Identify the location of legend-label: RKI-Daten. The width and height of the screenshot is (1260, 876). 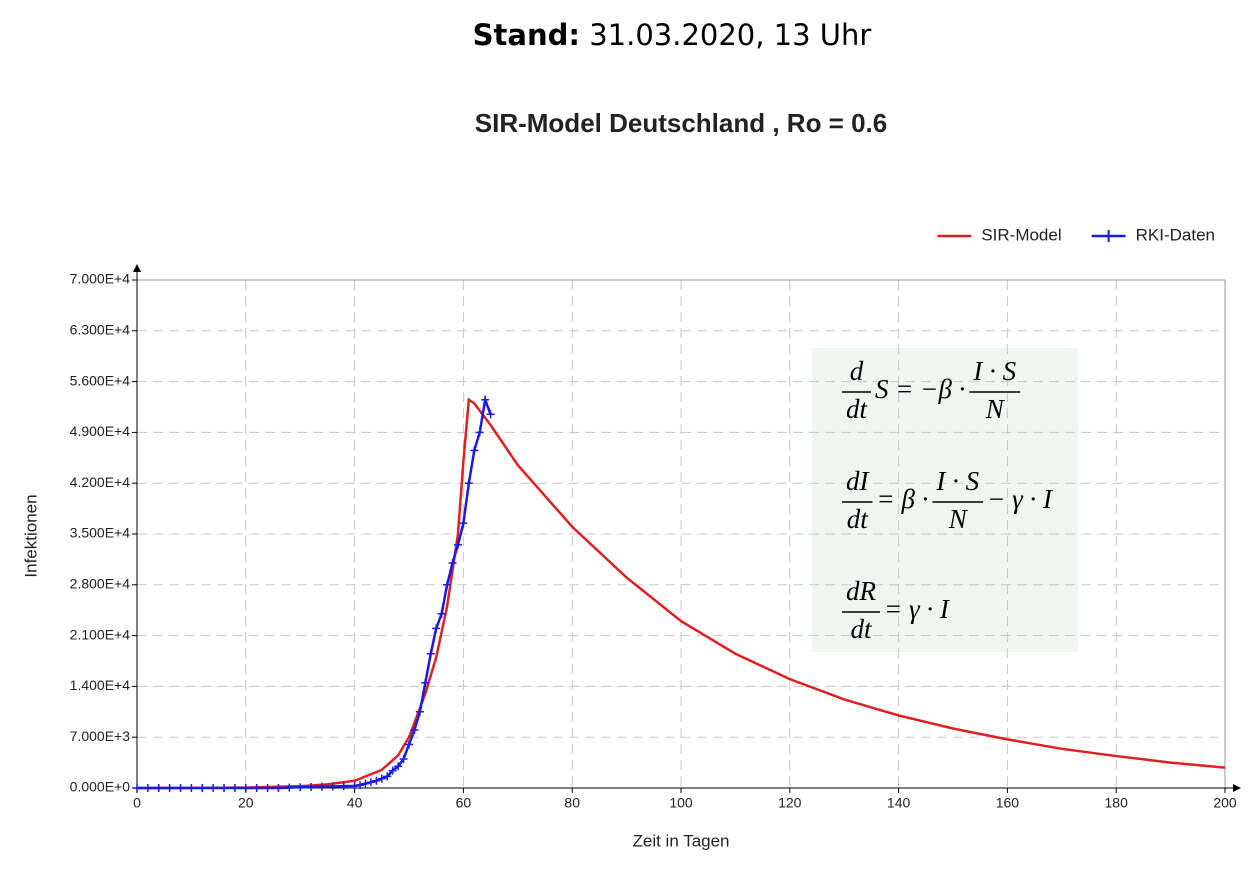
(1175, 234).